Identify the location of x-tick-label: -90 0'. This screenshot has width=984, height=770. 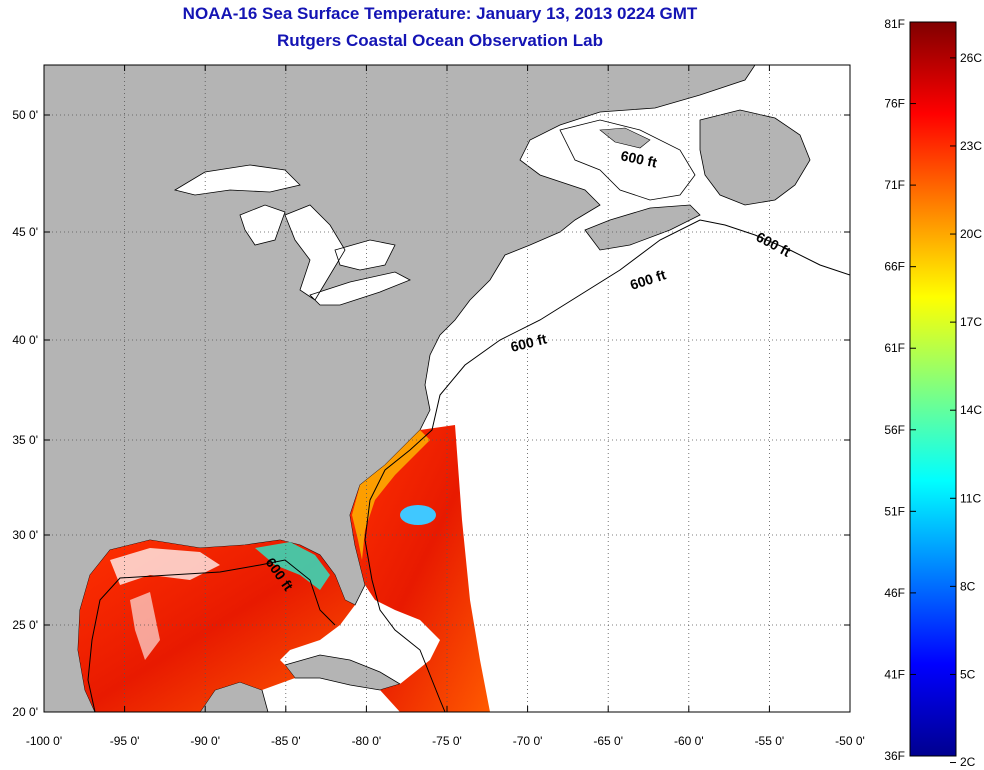
(205, 741).